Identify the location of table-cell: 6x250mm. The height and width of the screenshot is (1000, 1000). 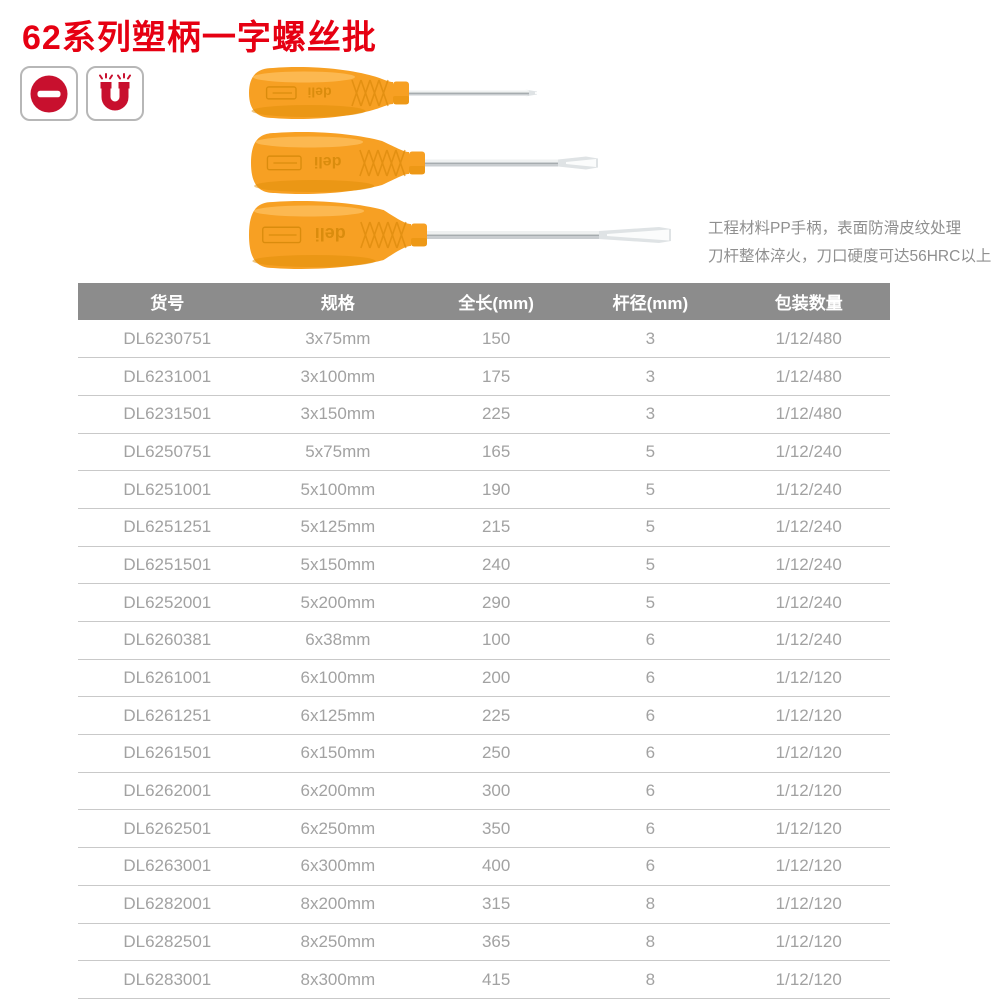
(338, 829).